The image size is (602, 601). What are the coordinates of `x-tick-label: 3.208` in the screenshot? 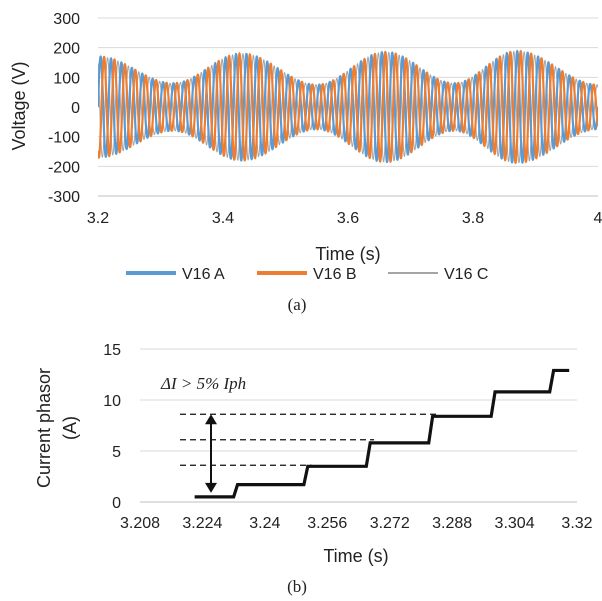 It's located at (140, 523).